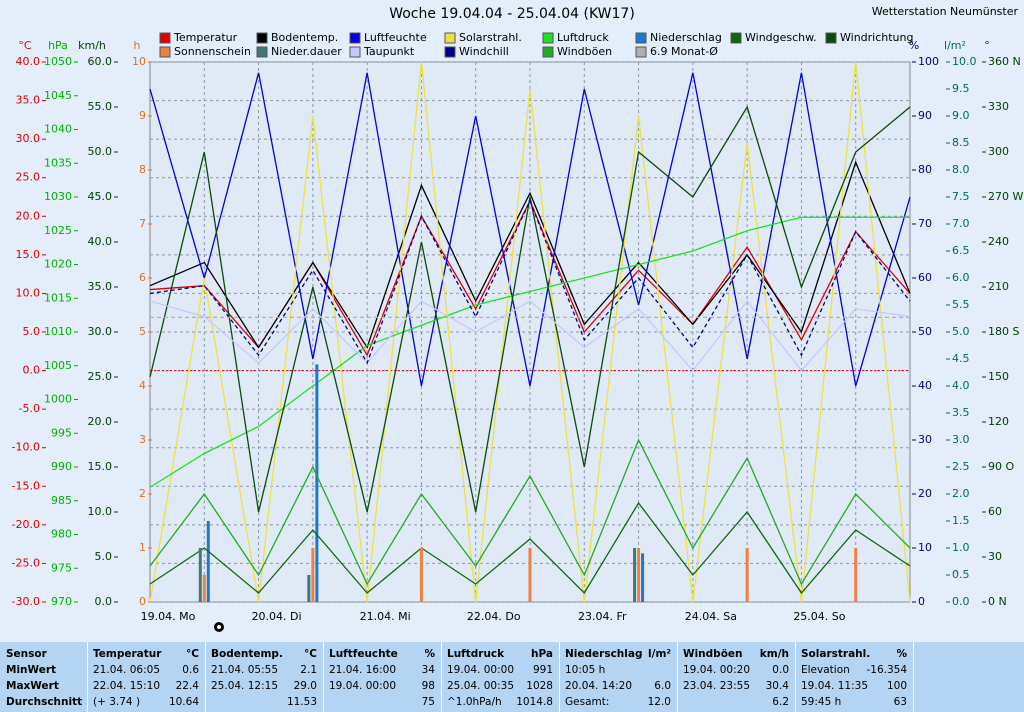  What do you see at coordinates (244, 686) in the screenshot?
I see `stats-cell: 25.04. 12:15` at bounding box center [244, 686].